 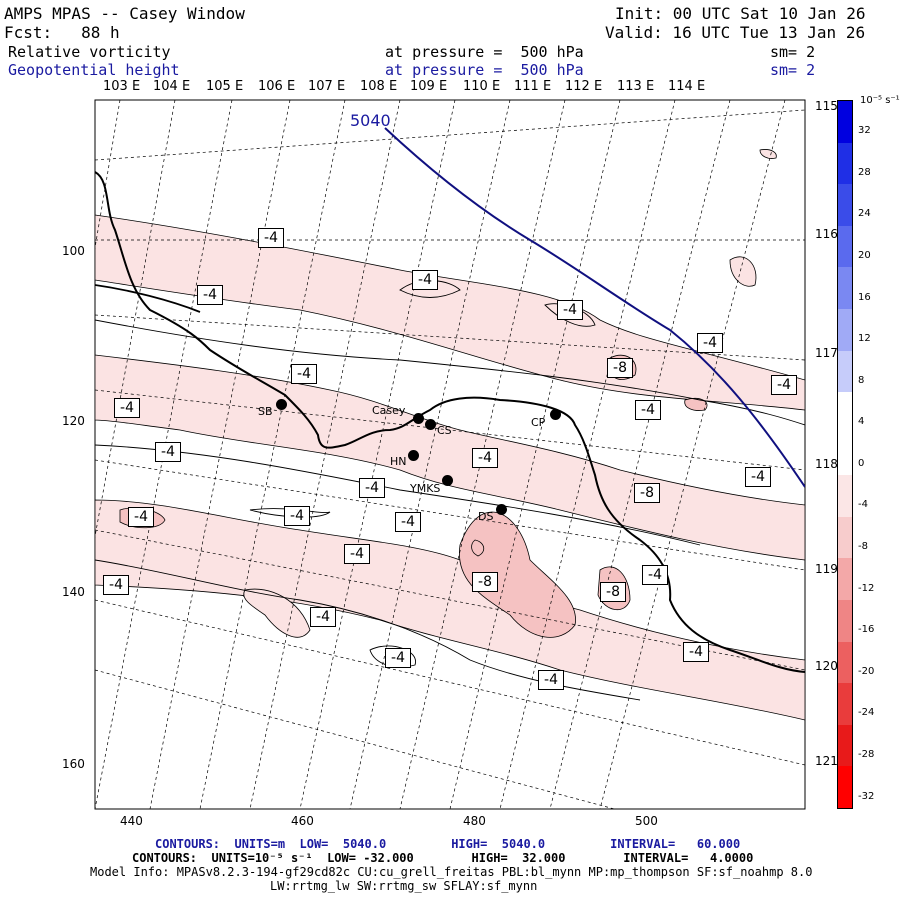 I want to click on x-axis-label: 500, so click(x=646, y=821).